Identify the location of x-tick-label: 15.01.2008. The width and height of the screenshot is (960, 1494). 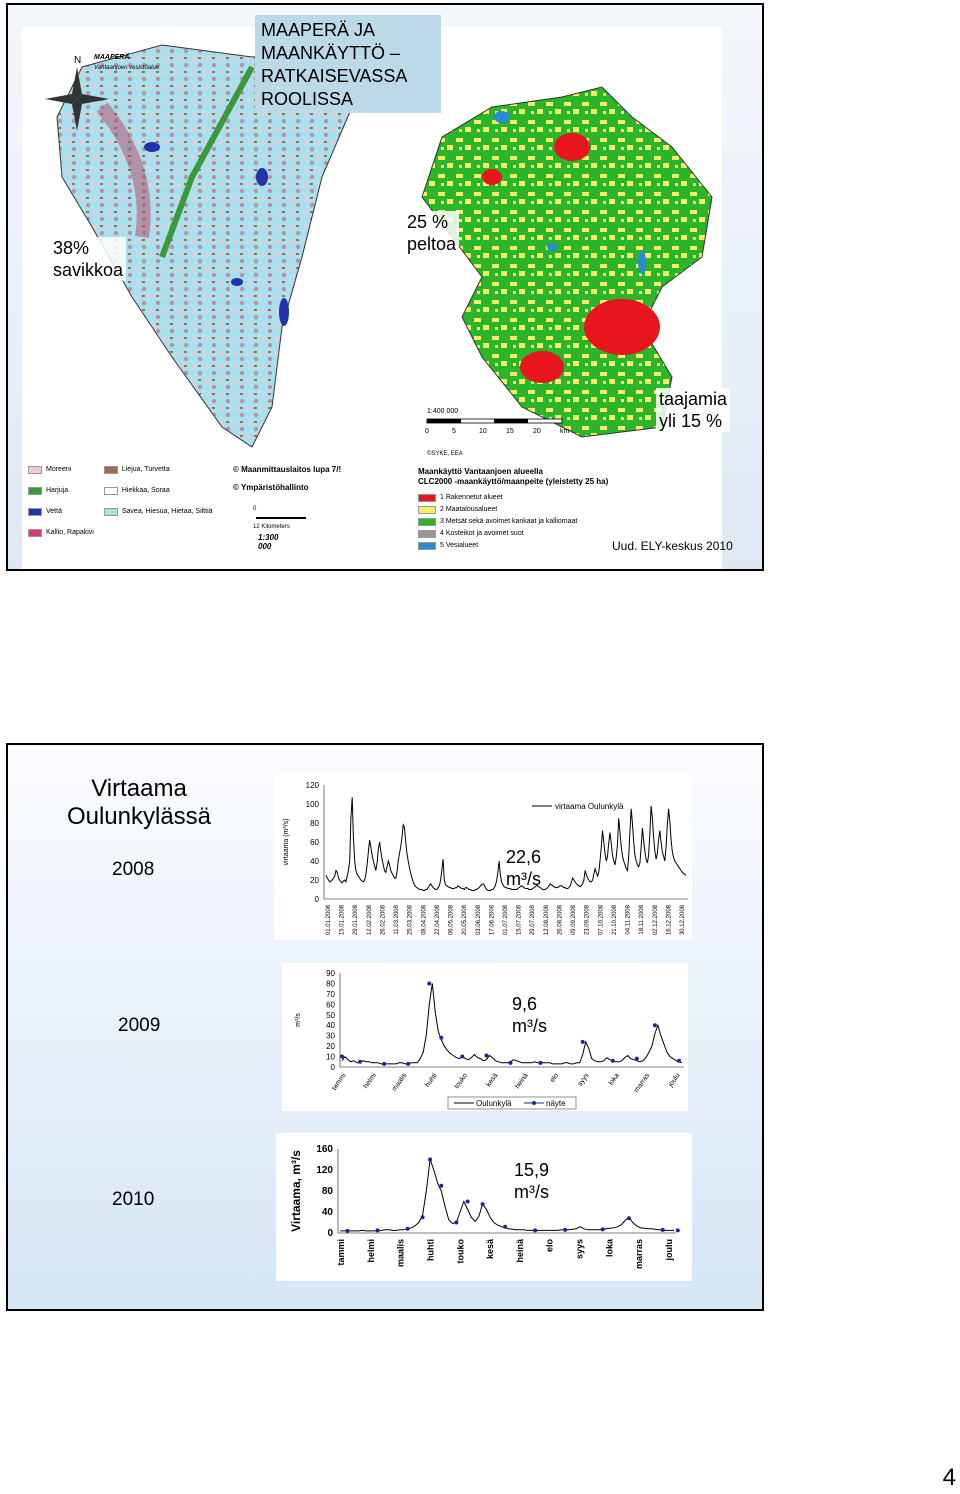
(343, 919).